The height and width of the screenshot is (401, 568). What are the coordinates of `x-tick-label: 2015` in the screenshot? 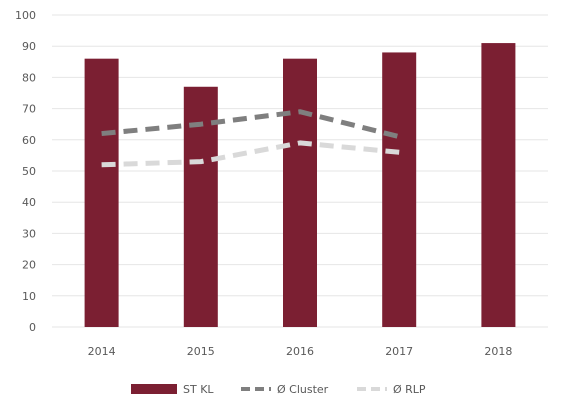 It's located at (201, 351).